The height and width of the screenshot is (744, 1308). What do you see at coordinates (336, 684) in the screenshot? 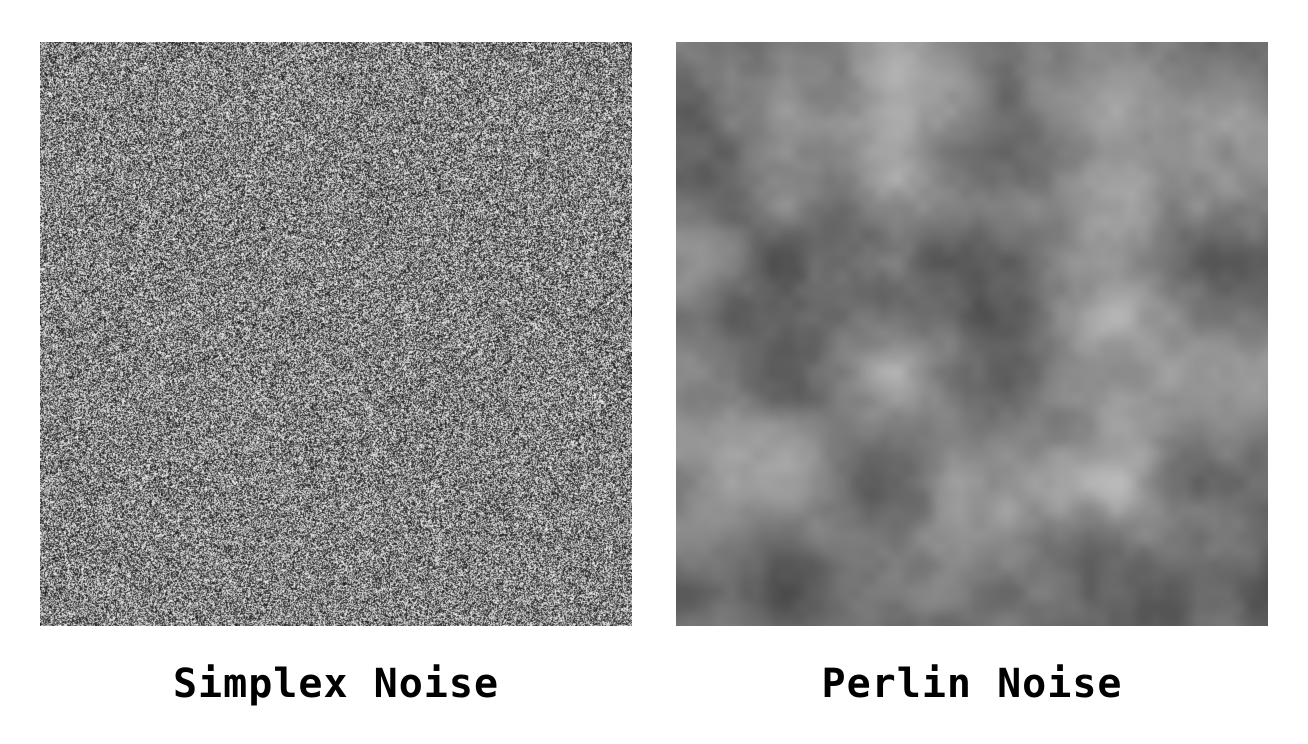
I see `simplex-noise-caption: Simplex Noise` at bounding box center [336, 684].